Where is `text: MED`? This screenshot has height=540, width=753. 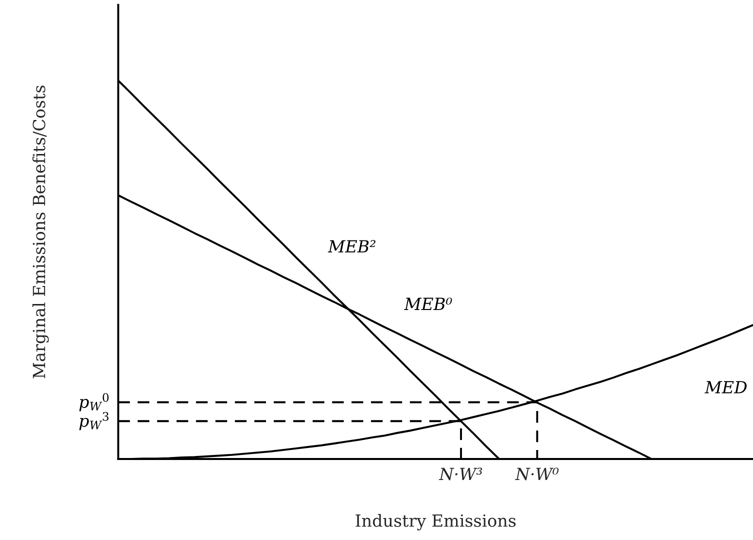 text: MED is located at coordinates (725, 387).